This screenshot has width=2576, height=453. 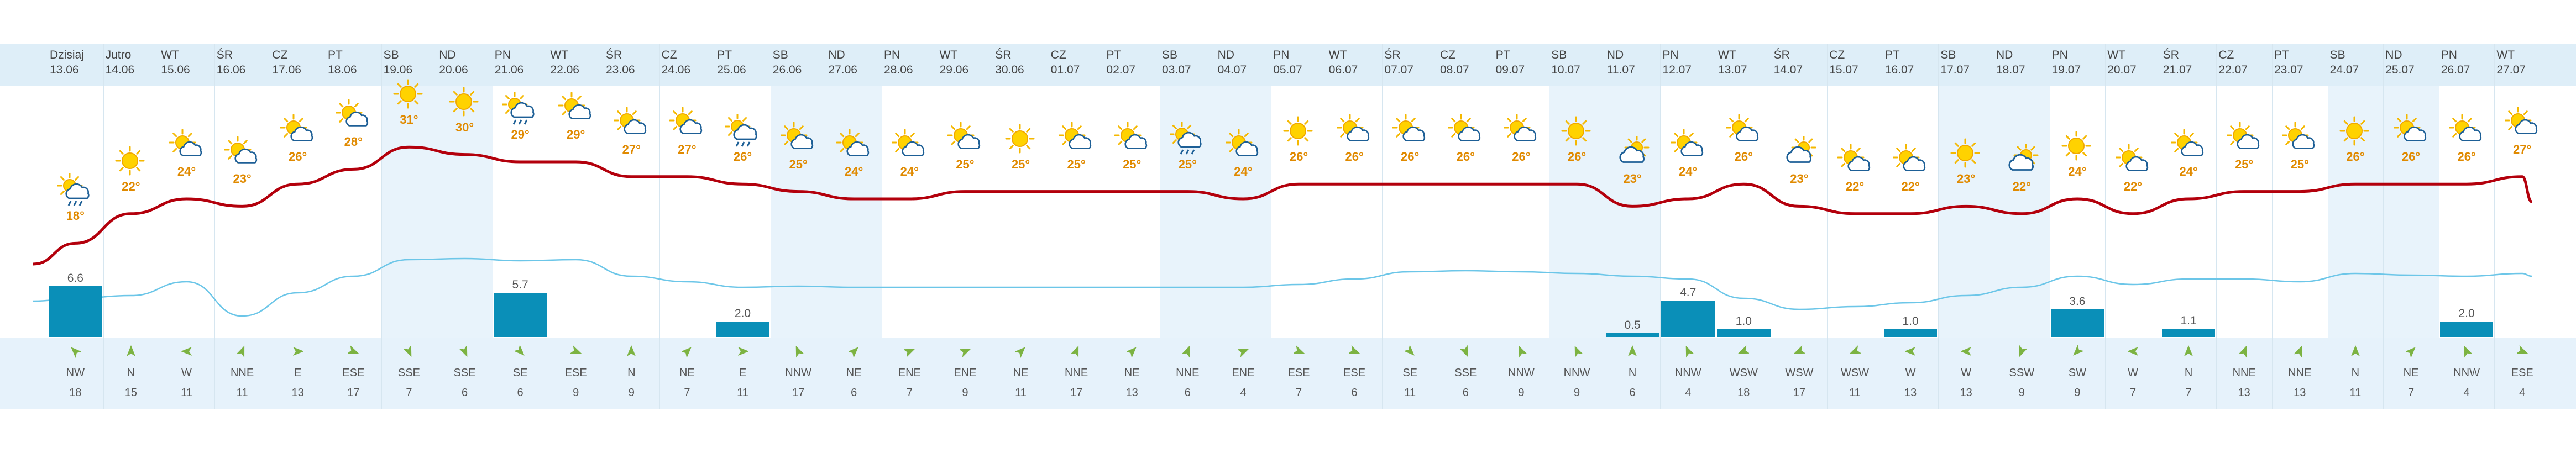 I want to click on day-date: 27.06, so click(x=842, y=70).